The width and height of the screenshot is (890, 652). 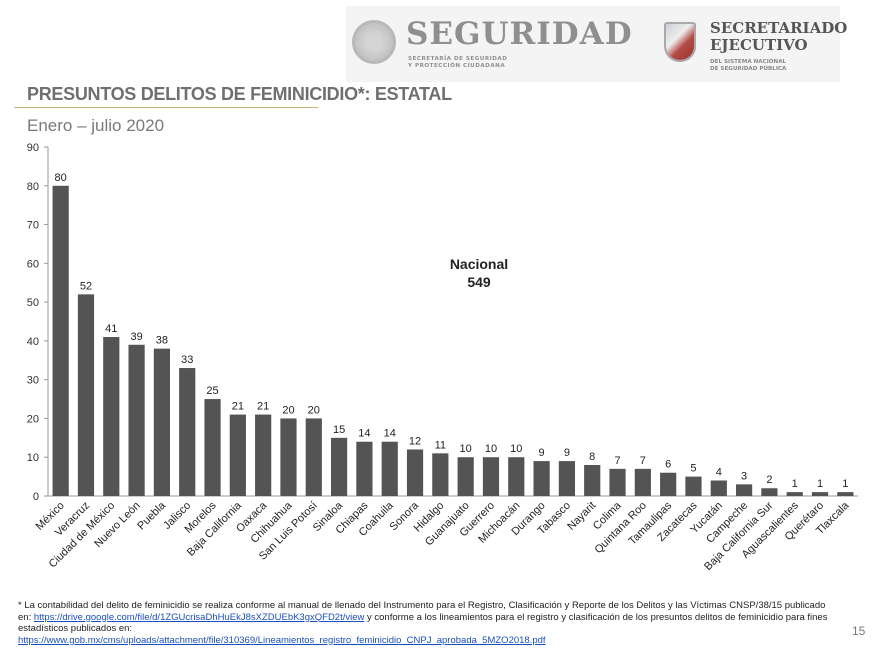 I want to click on bar-value-label: 25, so click(x=212, y=391).